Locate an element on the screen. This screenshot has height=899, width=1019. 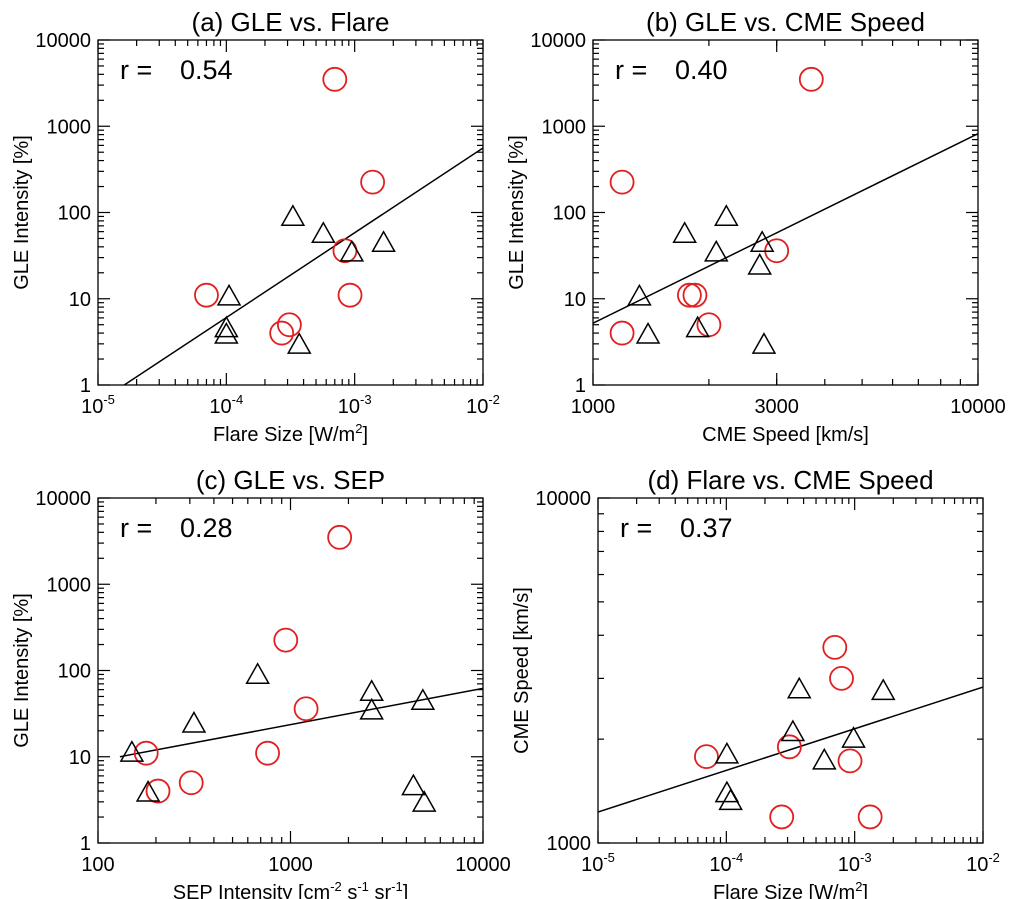
x-axis-label-text: Flare Size [W/m is located at coordinates (784, 890).